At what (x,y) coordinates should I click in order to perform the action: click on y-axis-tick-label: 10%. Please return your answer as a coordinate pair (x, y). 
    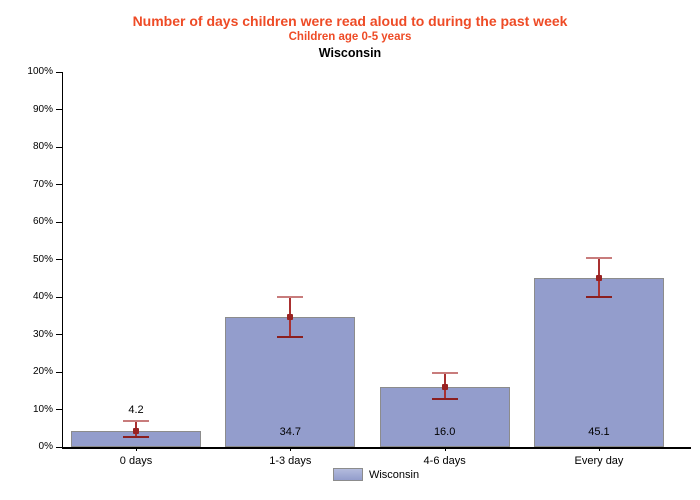
    Looking at the image, I should click on (42, 409).